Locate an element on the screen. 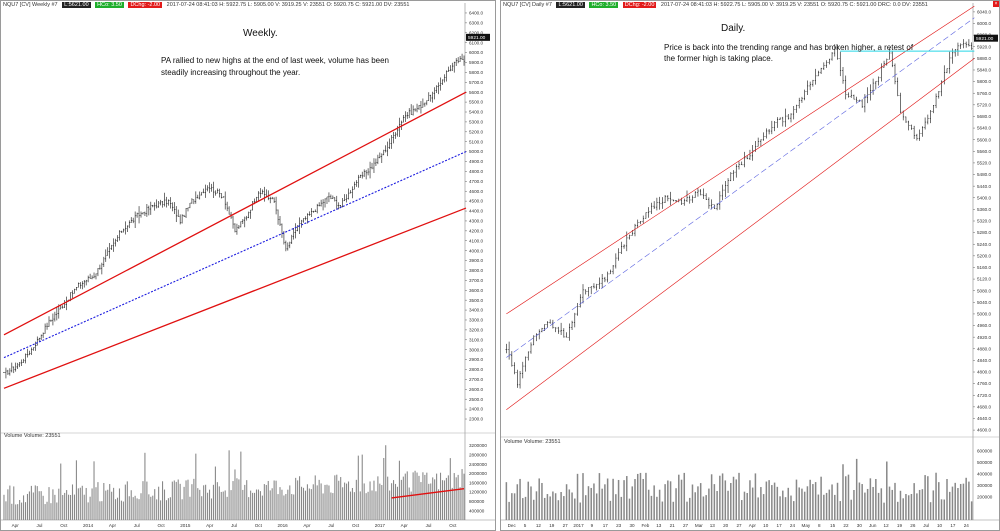 This screenshot has width=1000, height=531. x-tick-label: Oct is located at coordinates (161, 525).